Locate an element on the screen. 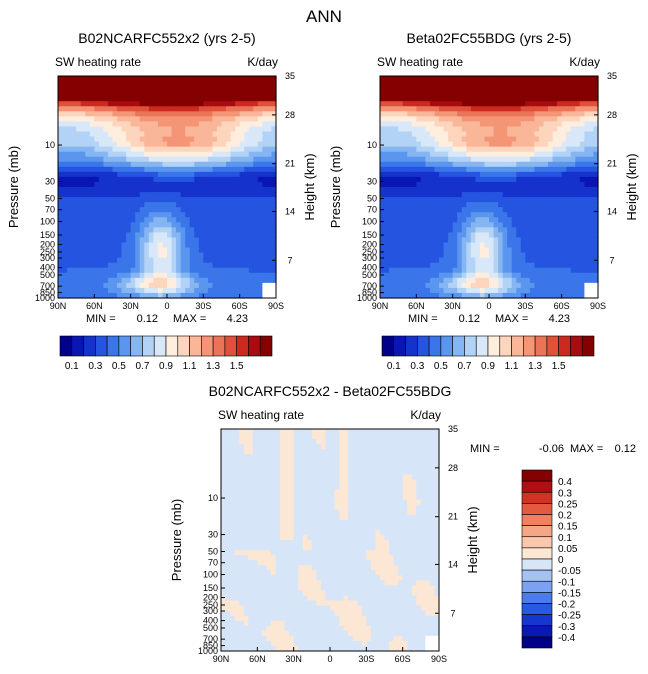 The image size is (648, 674). y-tick-label: 1000 is located at coordinates (367, 298).